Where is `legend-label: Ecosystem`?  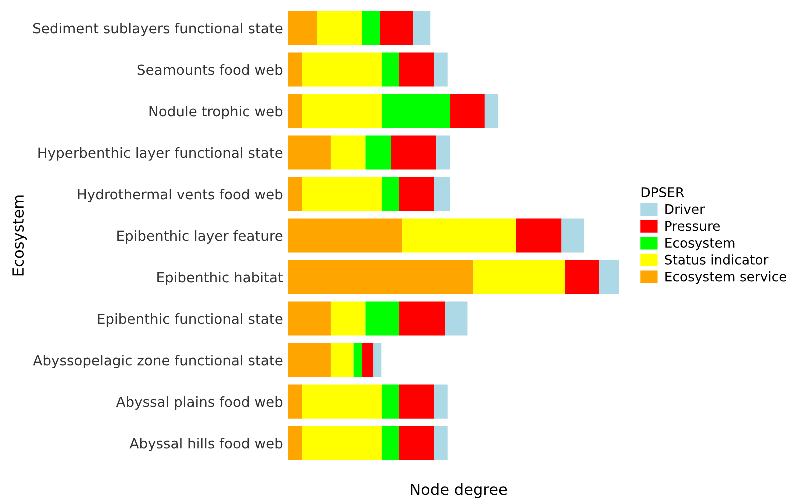 legend-label: Ecosystem is located at coordinates (700, 244).